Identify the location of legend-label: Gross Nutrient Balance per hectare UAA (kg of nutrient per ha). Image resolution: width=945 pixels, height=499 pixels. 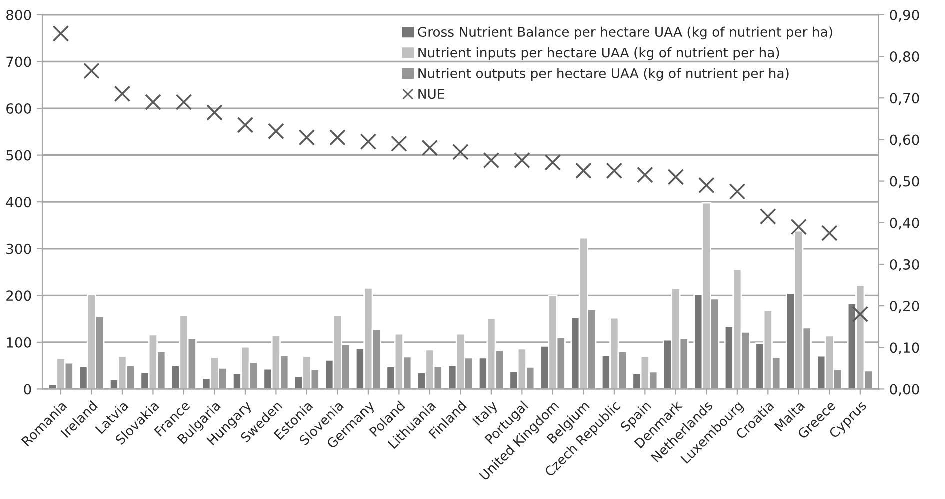
(625, 33).